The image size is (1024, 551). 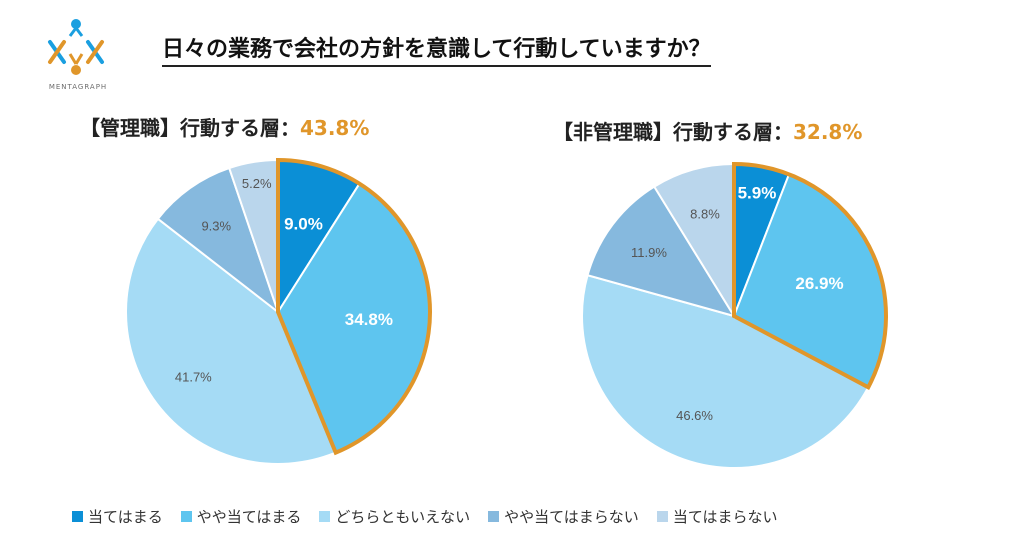 What do you see at coordinates (369, 319) in the screenshot?
I see `data-label: 34.8%` at bounding box center [369, 319].